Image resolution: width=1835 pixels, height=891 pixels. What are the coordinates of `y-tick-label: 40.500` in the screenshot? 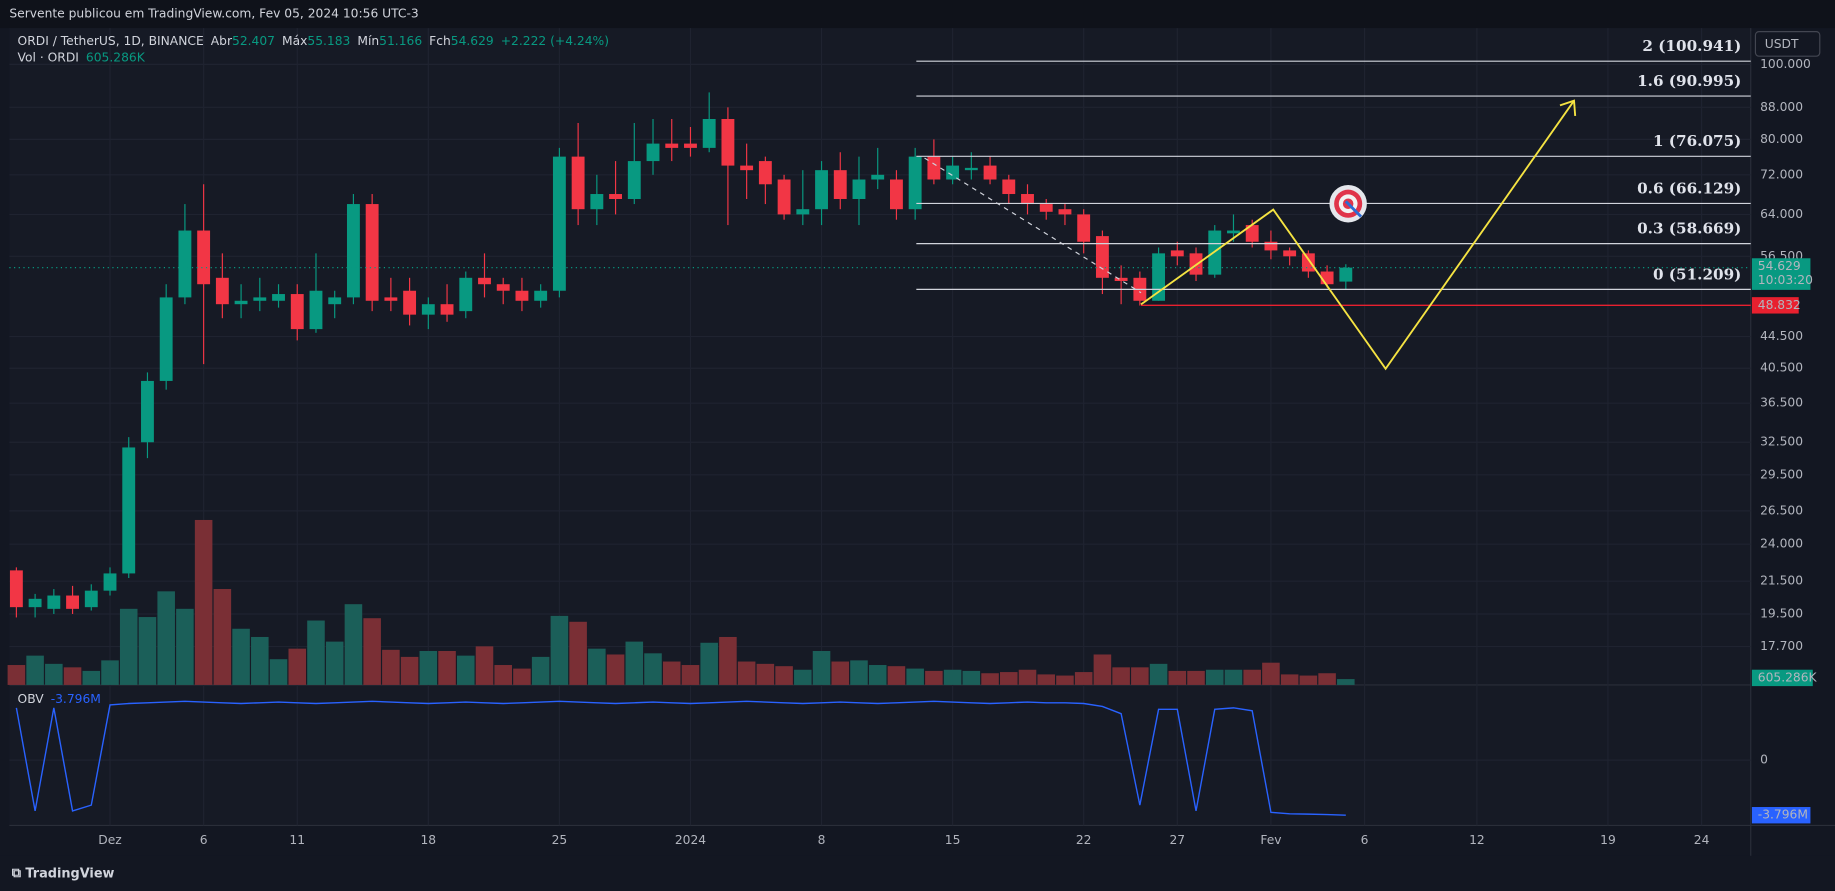 It's located at (1781, 368).